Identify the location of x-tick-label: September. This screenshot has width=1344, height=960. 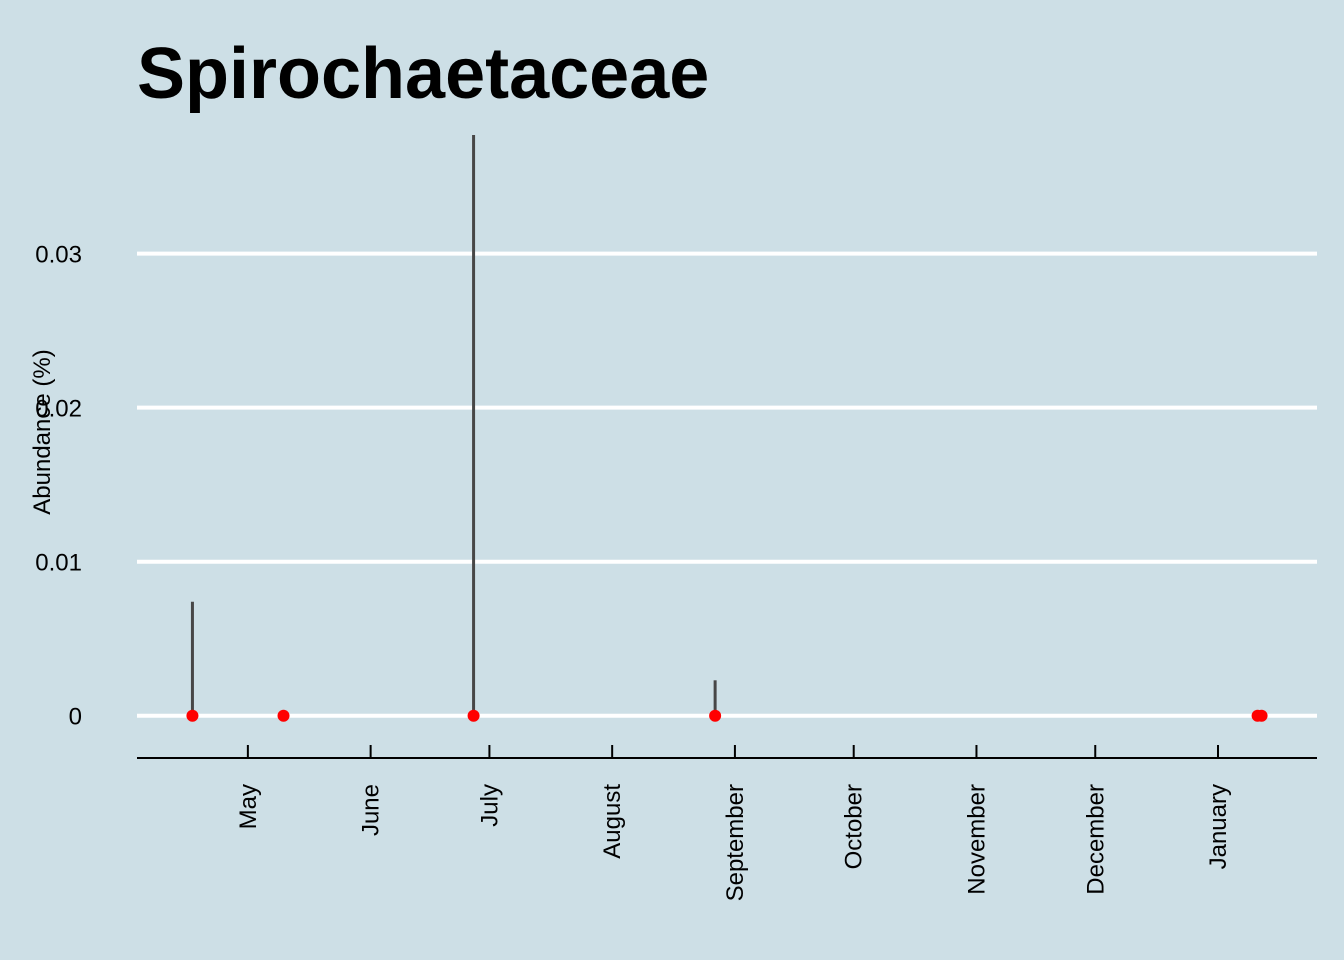
(735, 842).